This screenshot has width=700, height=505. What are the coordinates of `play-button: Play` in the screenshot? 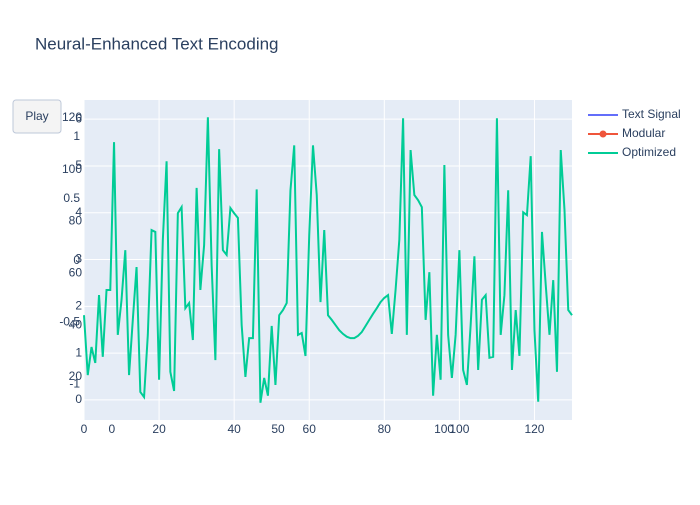 It's located at (37, 116).